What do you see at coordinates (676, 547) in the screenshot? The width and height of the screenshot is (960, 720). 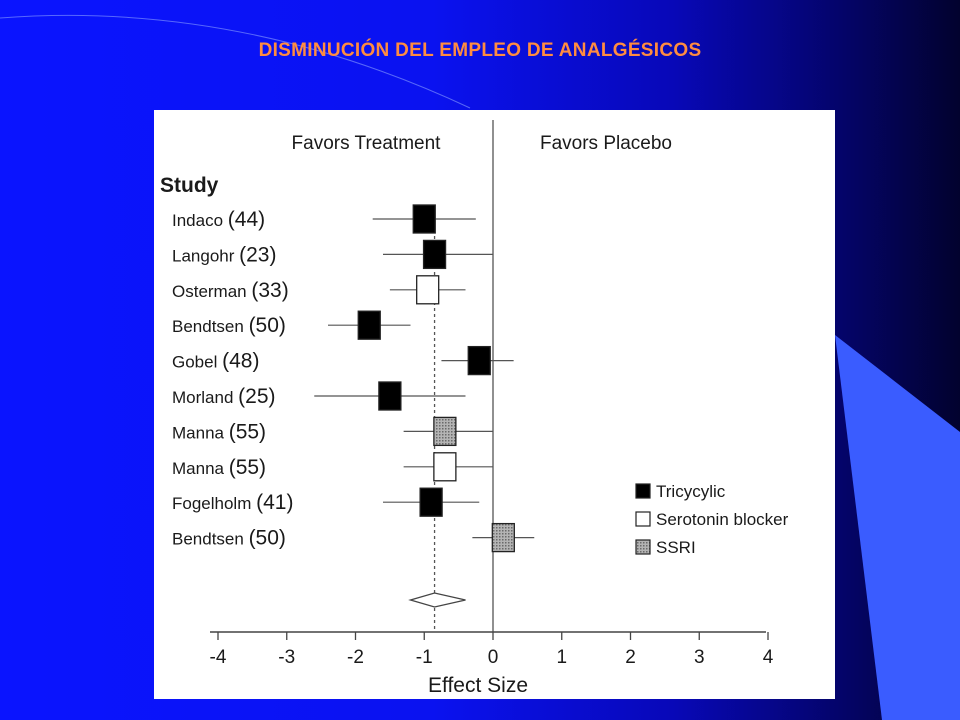 I see `legend-label-ssri: SSRI` at bounding box center [676, 547].